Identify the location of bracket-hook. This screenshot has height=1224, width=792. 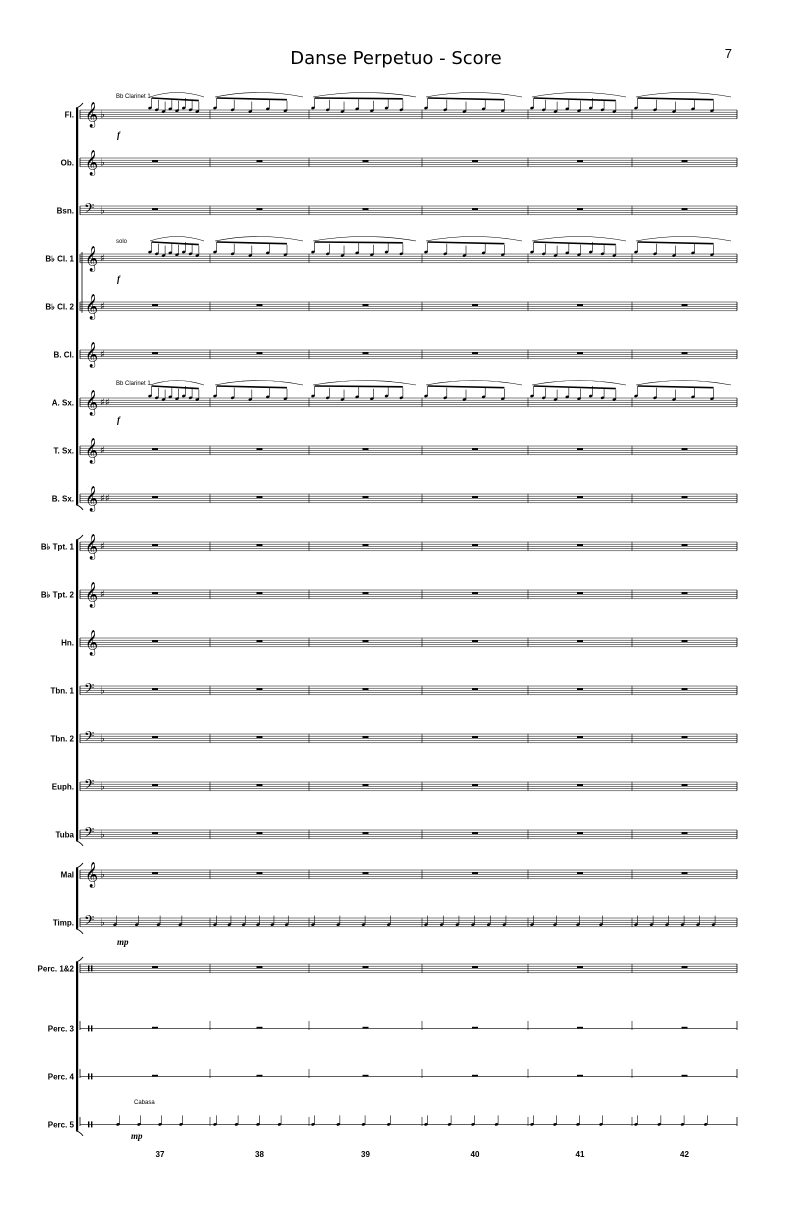
(79, 843).